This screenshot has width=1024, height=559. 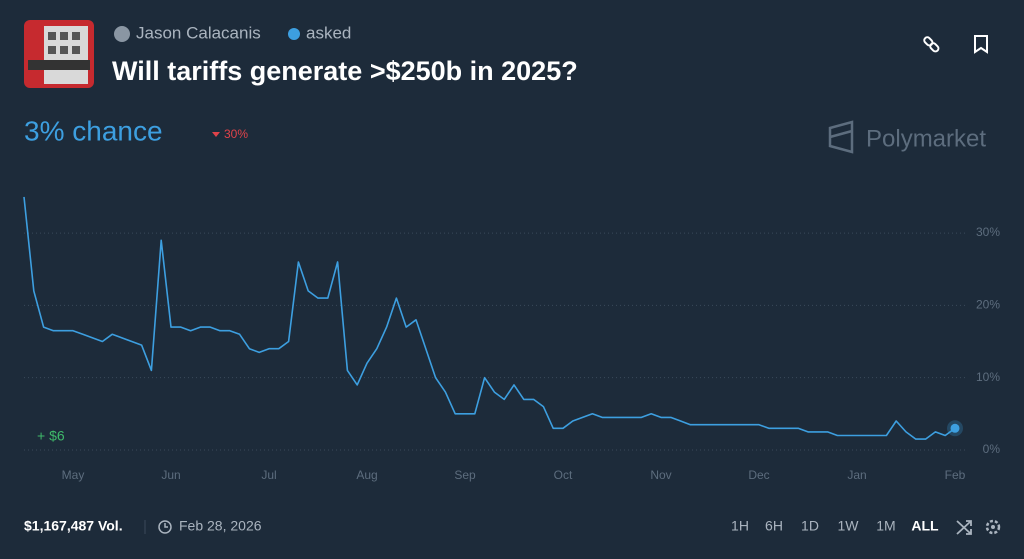 I want to click on clock-icon, so click(x=165, y=527).